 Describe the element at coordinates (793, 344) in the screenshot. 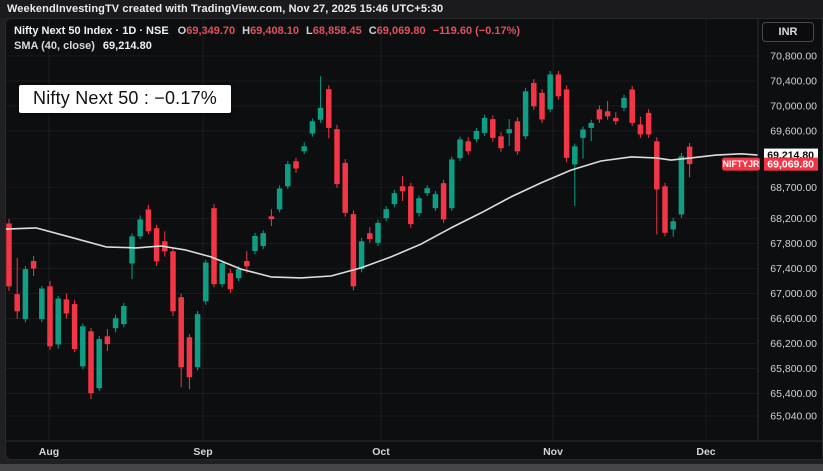

I see `svg-text: 66,200.00` at that location.